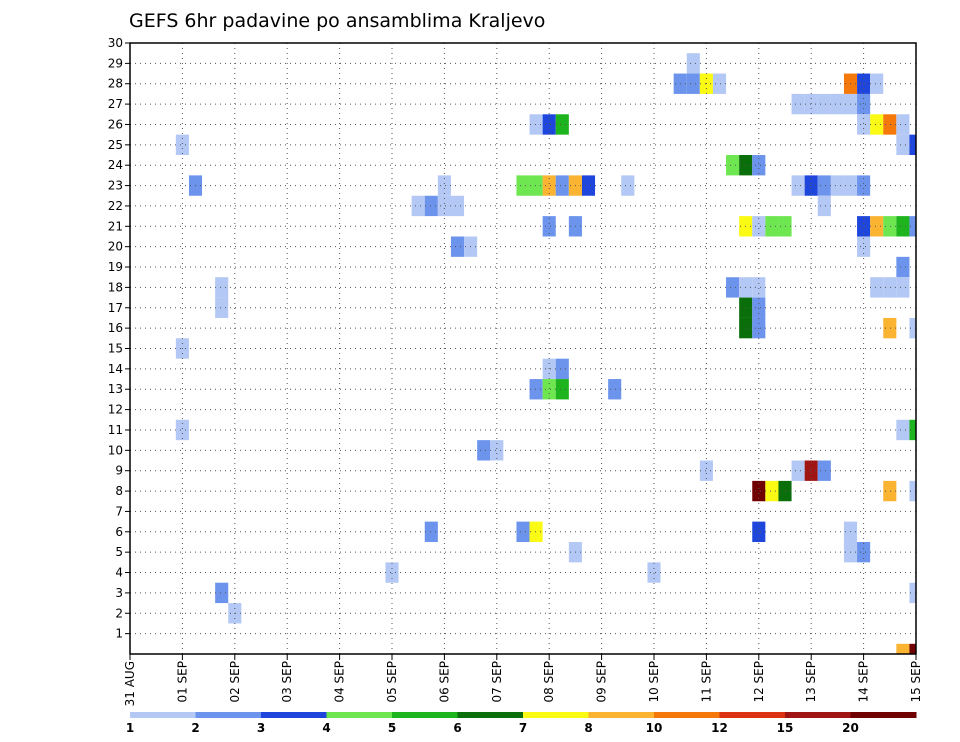  Describe the element at coordinates (119, 552) in the screenshot. I see `y-tick-label: 5` at that location.